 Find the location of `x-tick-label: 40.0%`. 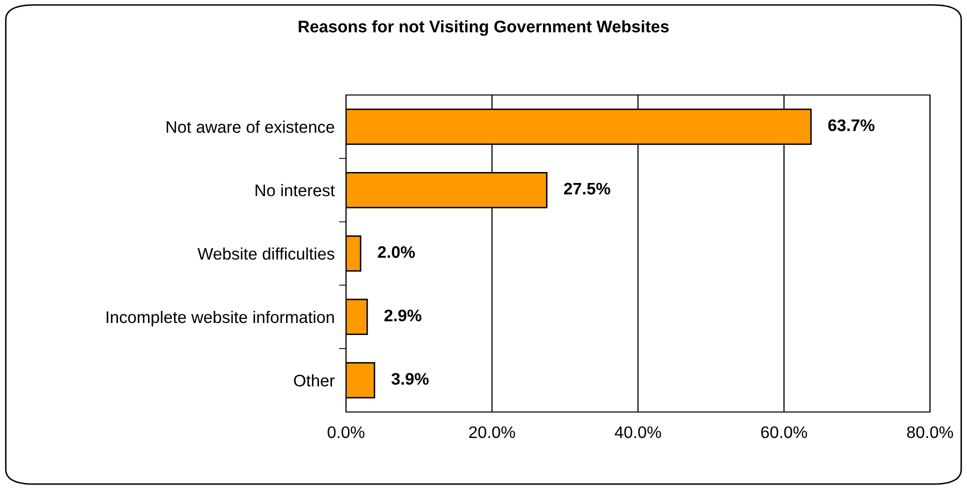

x-tick-label: 40.0% is located at coordinates (638, 432).